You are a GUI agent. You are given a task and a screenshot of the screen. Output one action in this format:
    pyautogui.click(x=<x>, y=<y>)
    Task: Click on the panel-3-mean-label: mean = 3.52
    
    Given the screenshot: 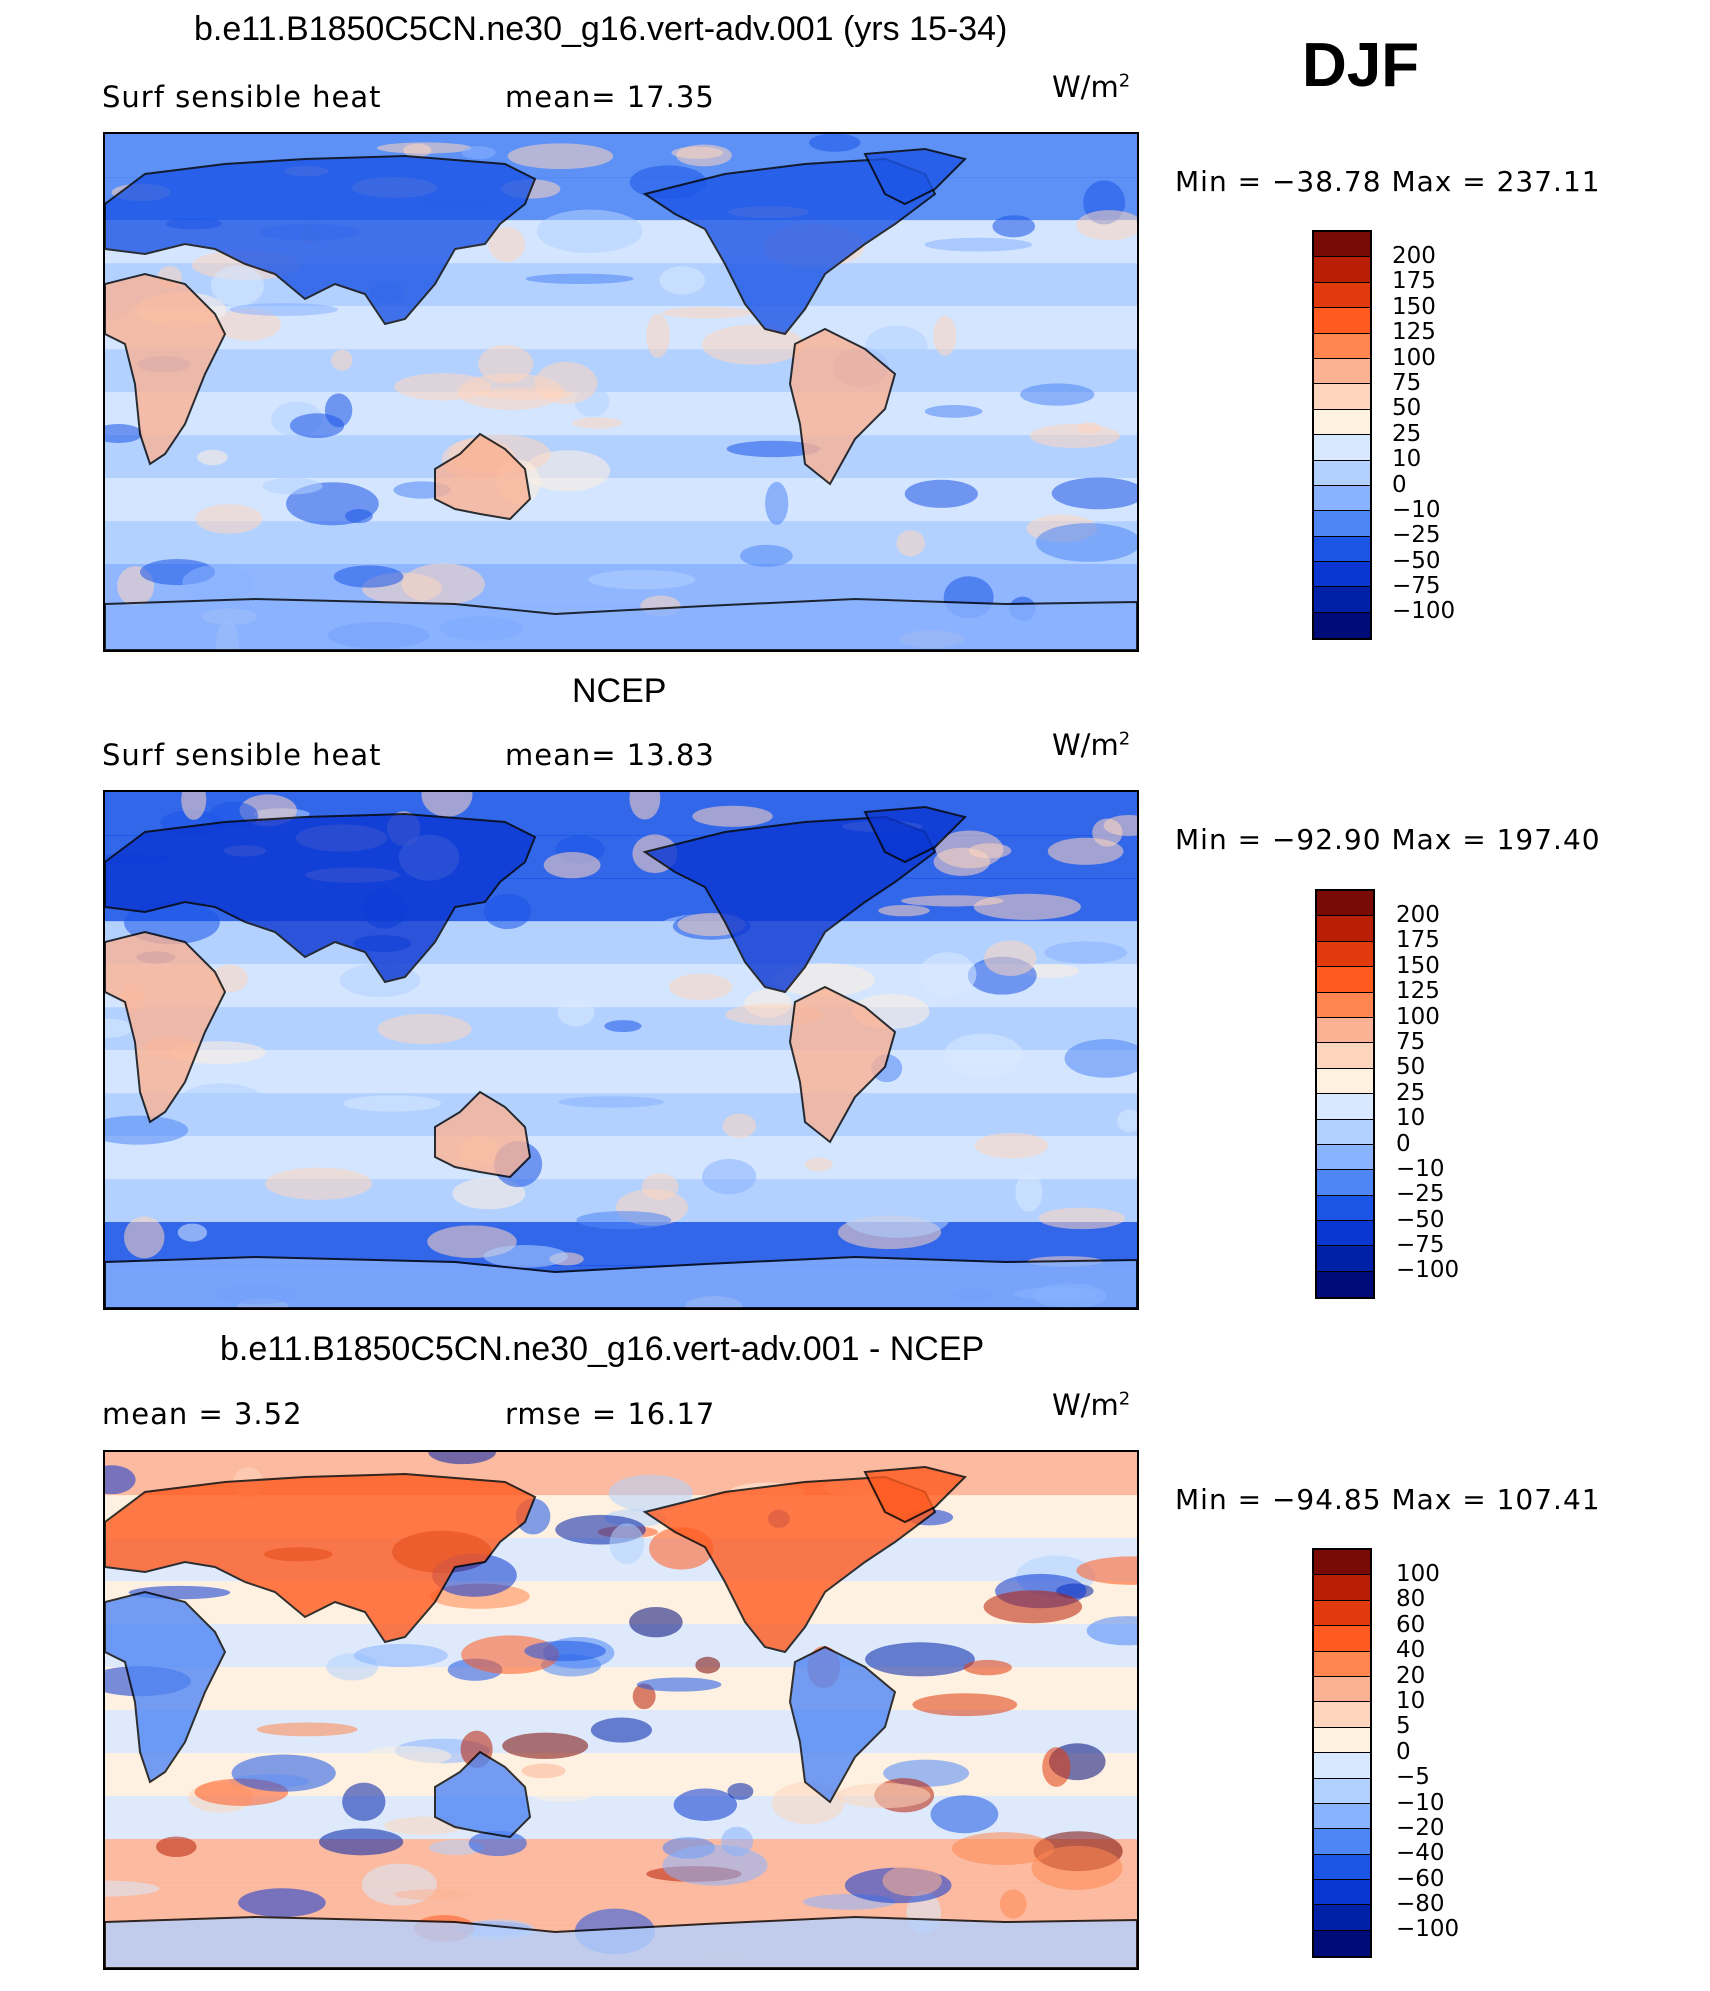 What is the action you would take?
    pyautogui.click(x=202, y=1414)
    